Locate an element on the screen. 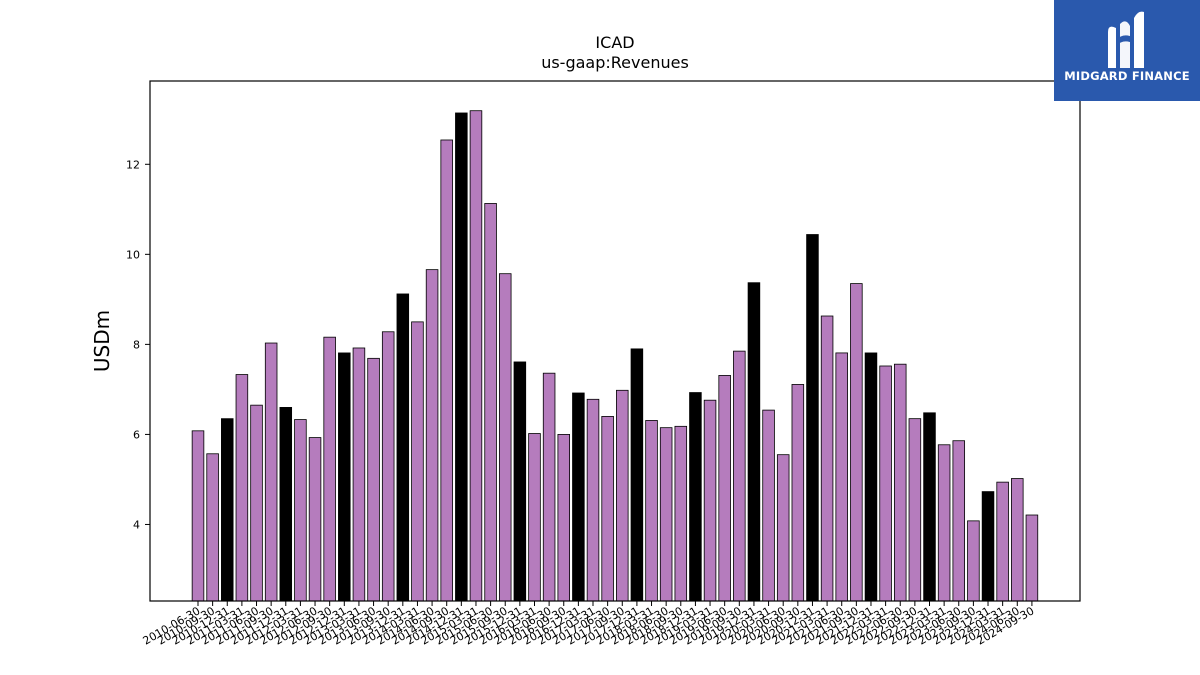 Image resolution: width=1200 pixels, height=675 pixels. logo-mark-icon is located at coordinates (1126, 39).